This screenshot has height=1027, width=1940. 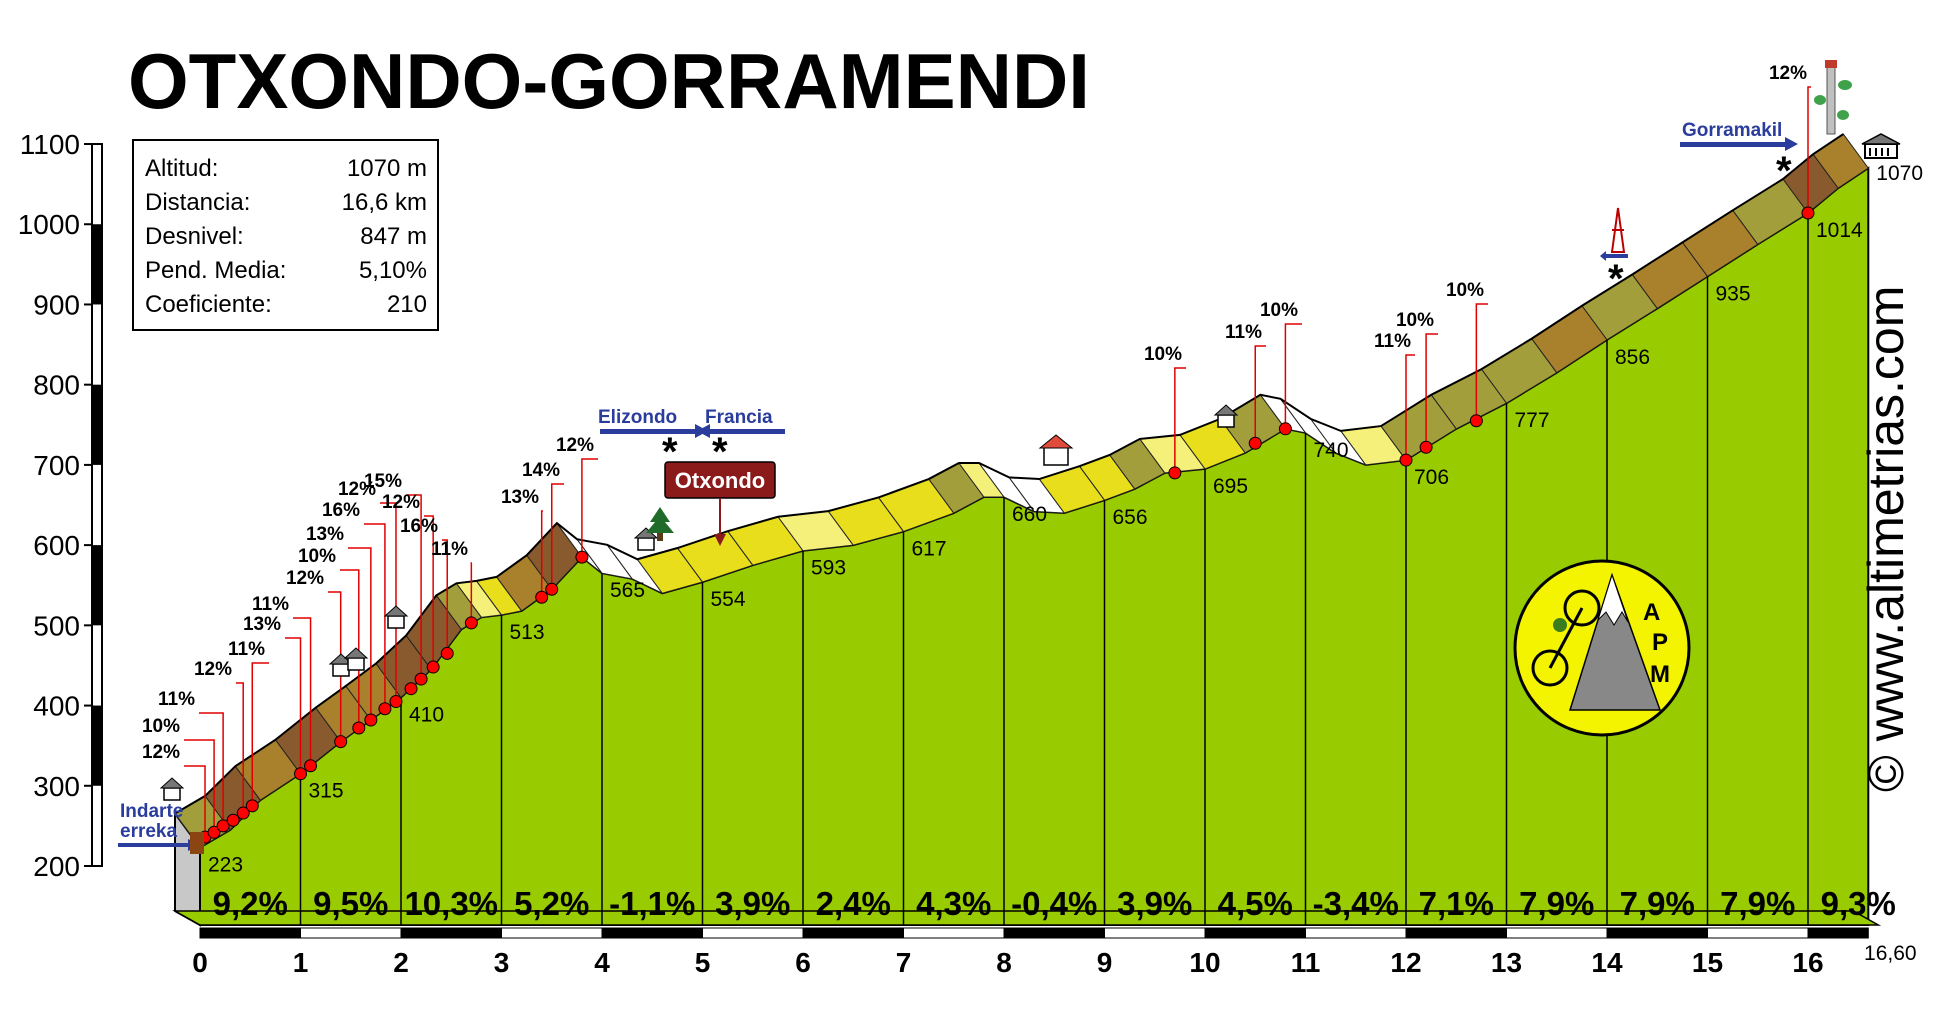 What do you see at coordinates (527, 632) in the screenshot?
I see `km-elevation-label: 513` at bounding box center [527, 632].